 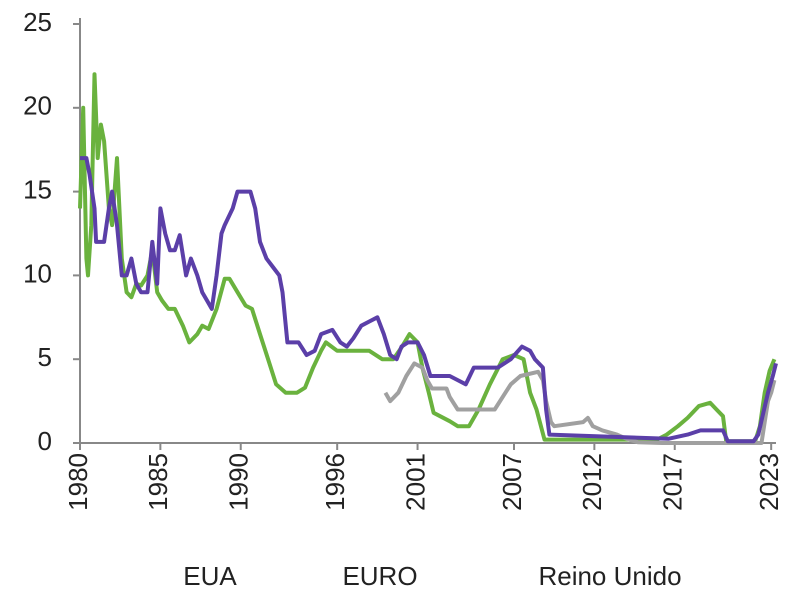 What do you see at coordinates (769, 482) in the screenshot?
I see `x-tick-label: 2023` at bounding box center [769, 482].